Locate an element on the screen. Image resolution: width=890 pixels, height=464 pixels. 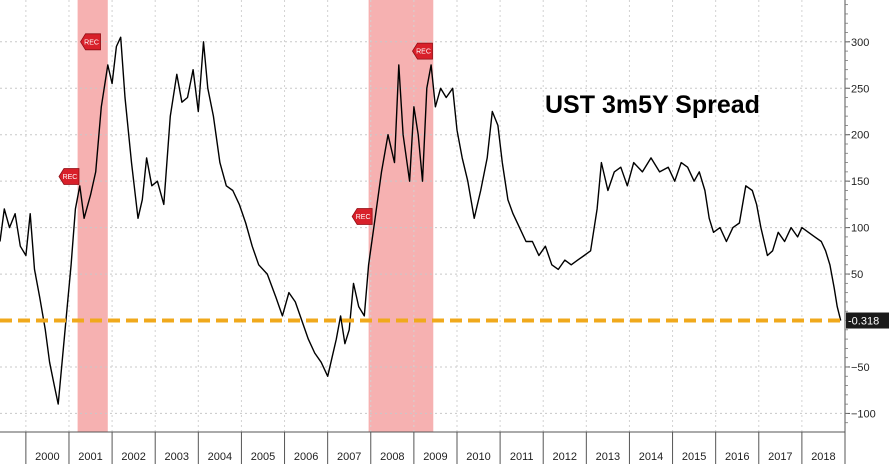
last-value-box is located at coordinates (867, 320).